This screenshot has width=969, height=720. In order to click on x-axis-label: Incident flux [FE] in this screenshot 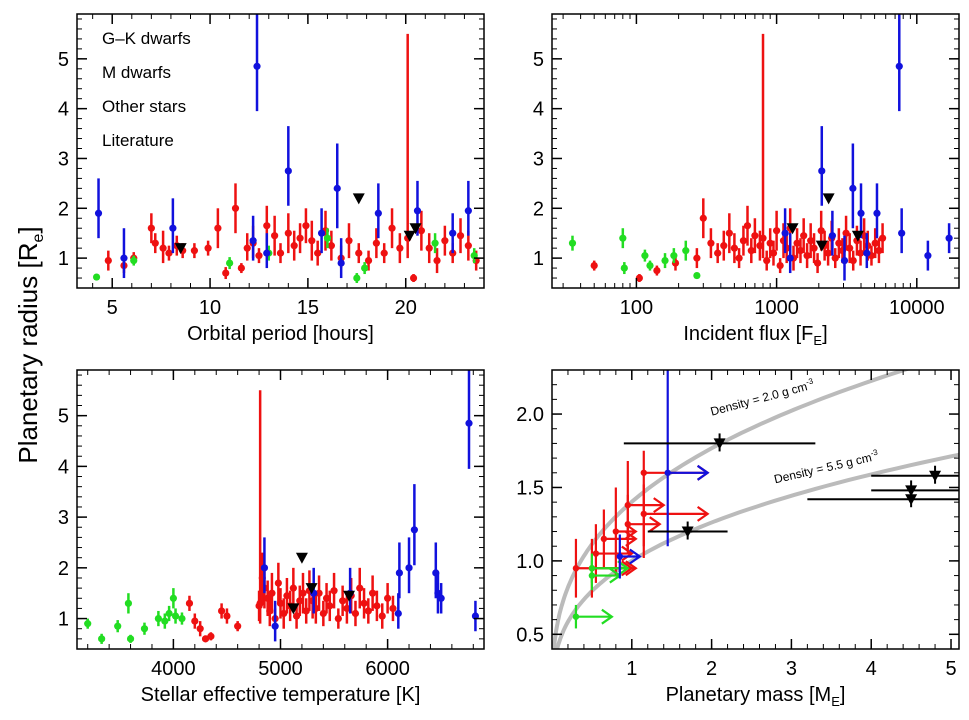, I will do `click(755, 335)`.